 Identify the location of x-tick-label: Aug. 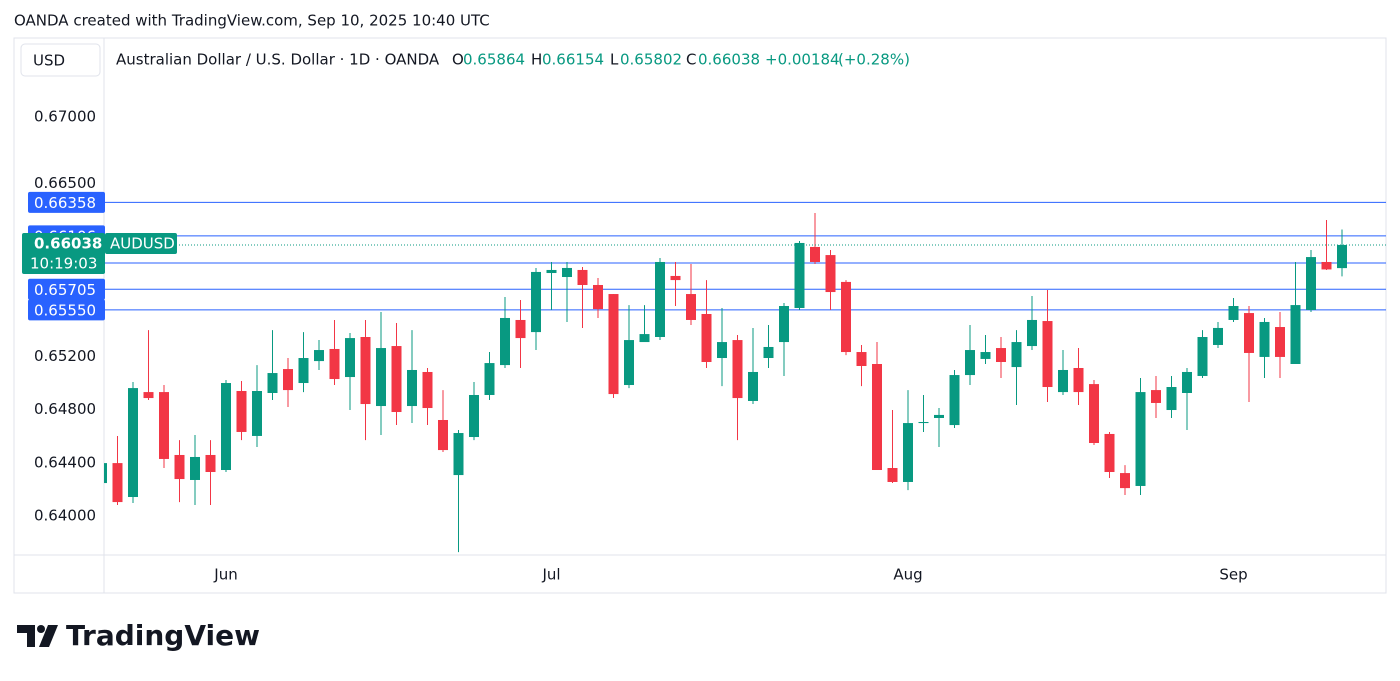
(907, 575).